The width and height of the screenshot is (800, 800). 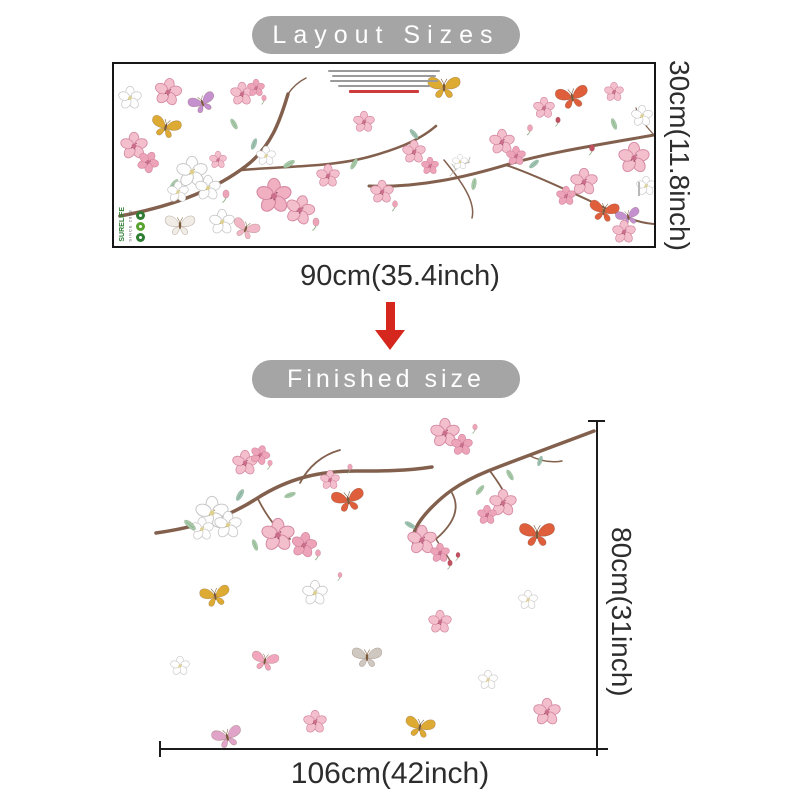 I want to click on finished-size-label: Finished size, so click(x=386, y=378).